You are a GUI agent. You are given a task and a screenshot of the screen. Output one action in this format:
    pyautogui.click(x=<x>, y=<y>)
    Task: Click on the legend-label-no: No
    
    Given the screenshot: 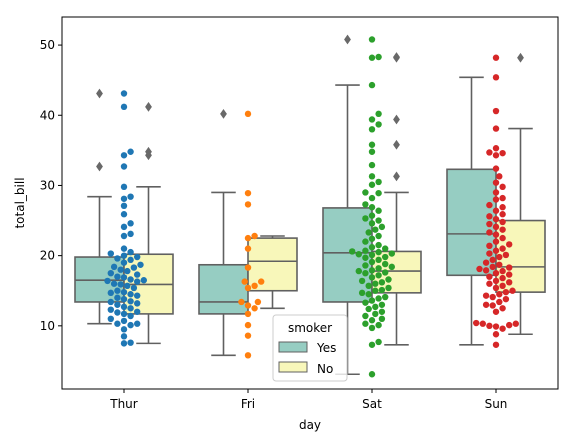 What is the action you would take?
    pyautogui.click(x=325, y=369)
    